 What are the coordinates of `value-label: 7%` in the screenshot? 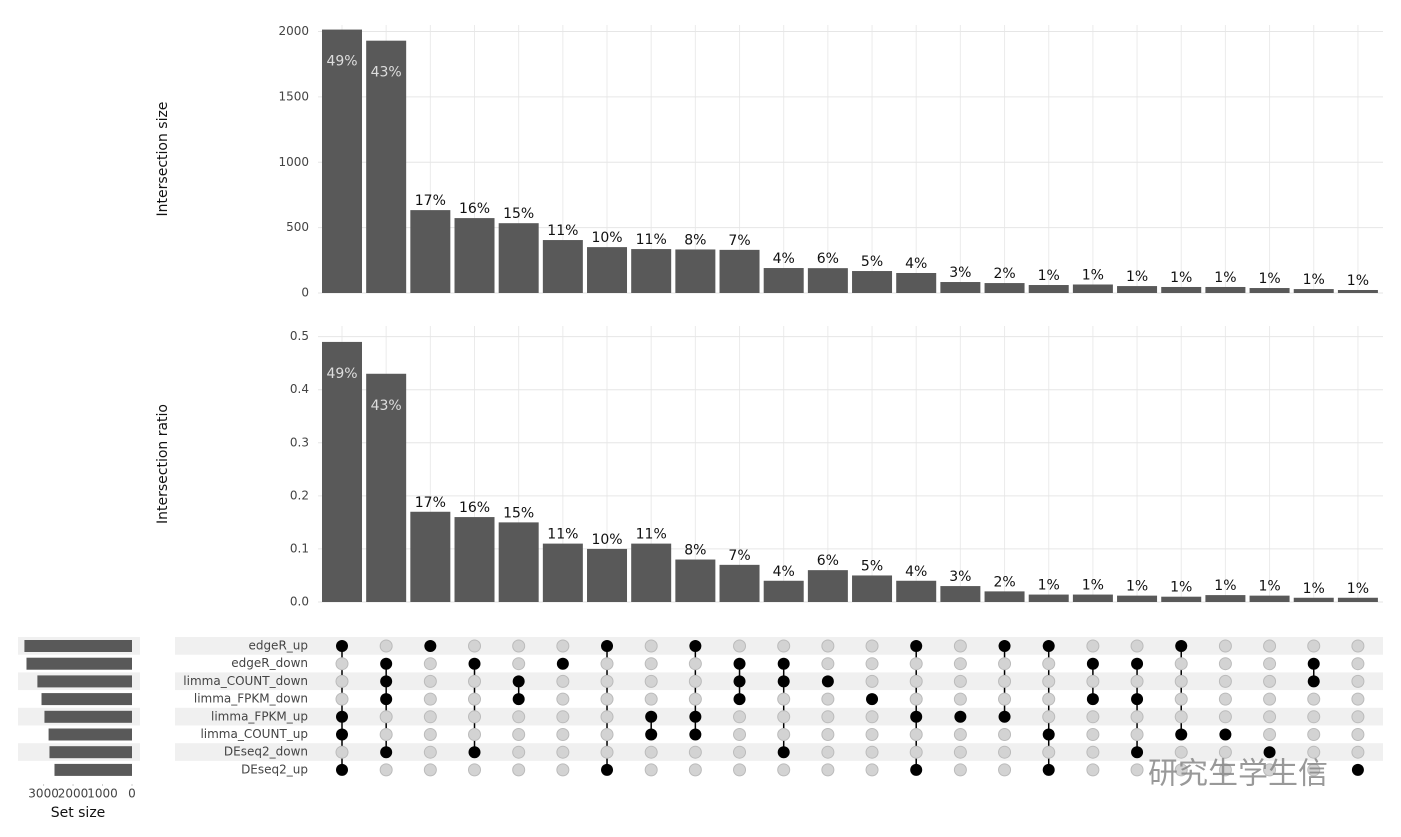 It's located at (739, 556).